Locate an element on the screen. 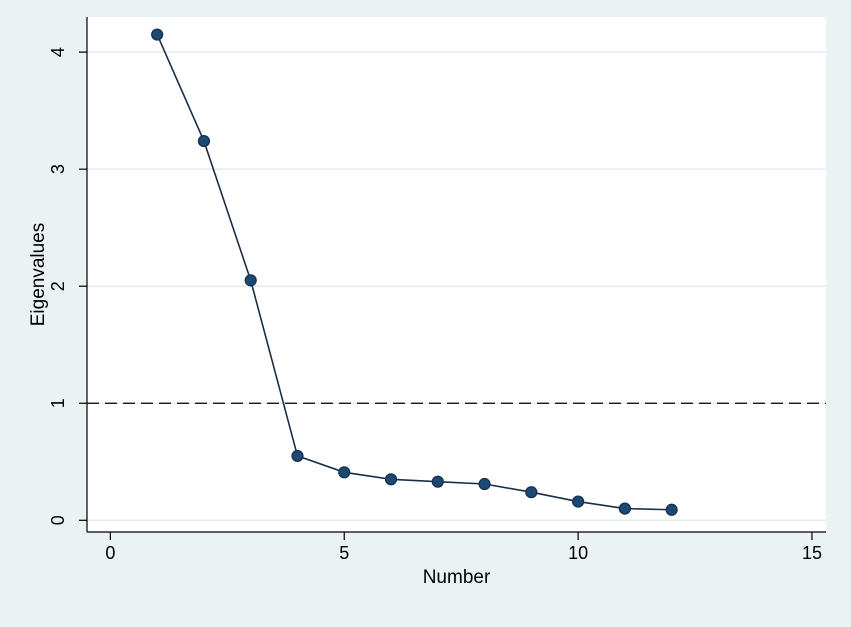 The image size is (851, 627). x-tick-label: 5 is located at coordinates (344, 553).